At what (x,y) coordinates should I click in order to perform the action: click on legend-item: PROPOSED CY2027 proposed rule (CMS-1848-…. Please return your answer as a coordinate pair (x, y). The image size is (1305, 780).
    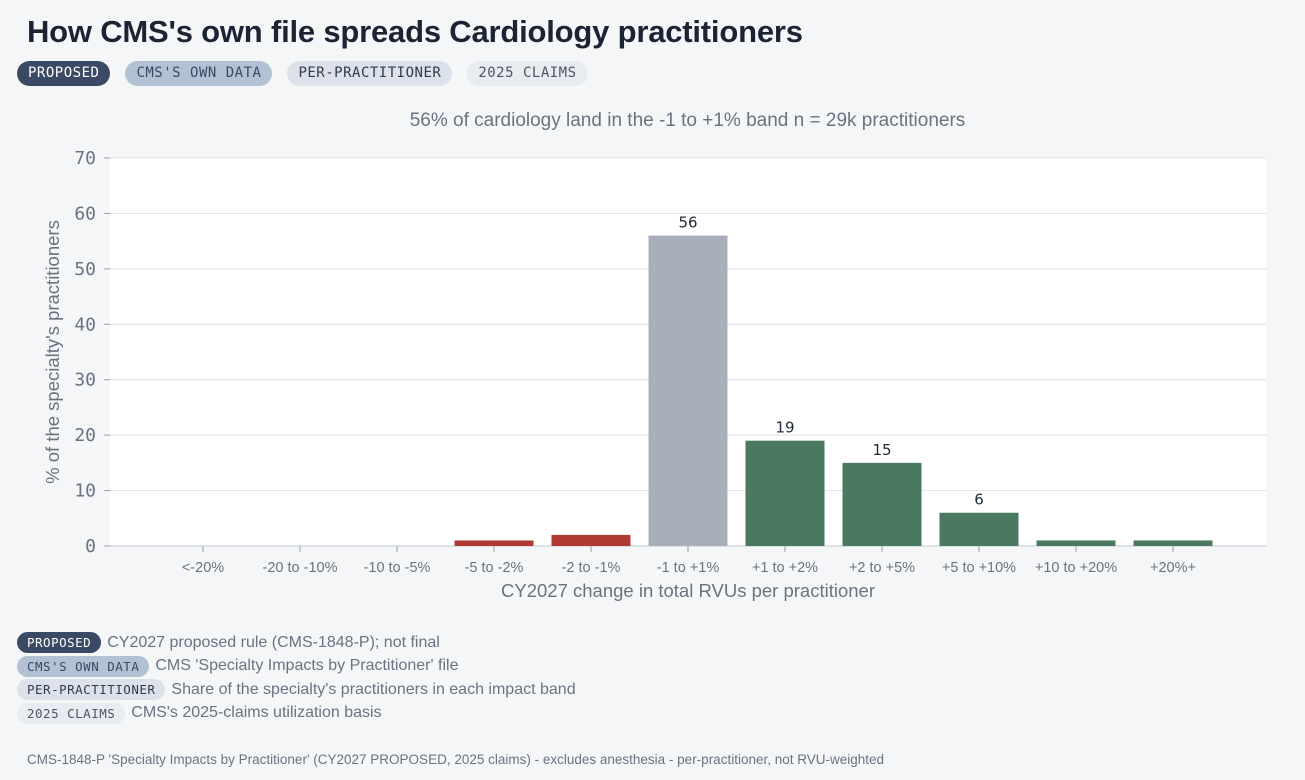
    Looking at the image, I should click on (296, 643).